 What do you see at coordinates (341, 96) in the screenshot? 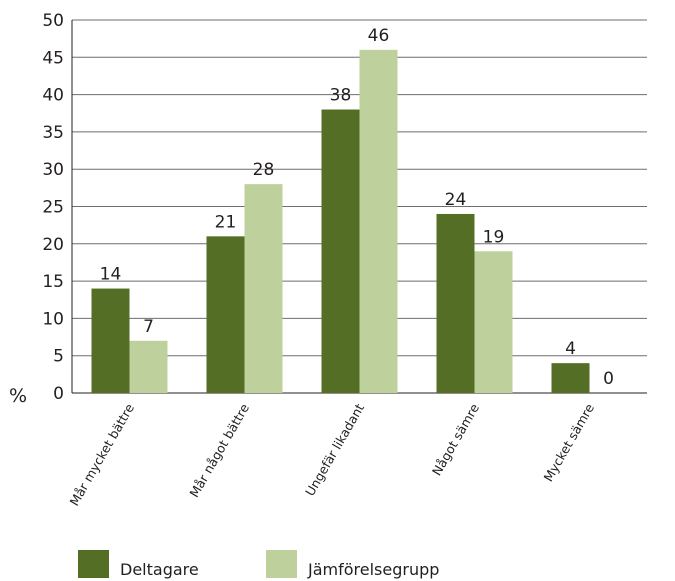
I see `data-label: 38` at bounding box center [341, 96].